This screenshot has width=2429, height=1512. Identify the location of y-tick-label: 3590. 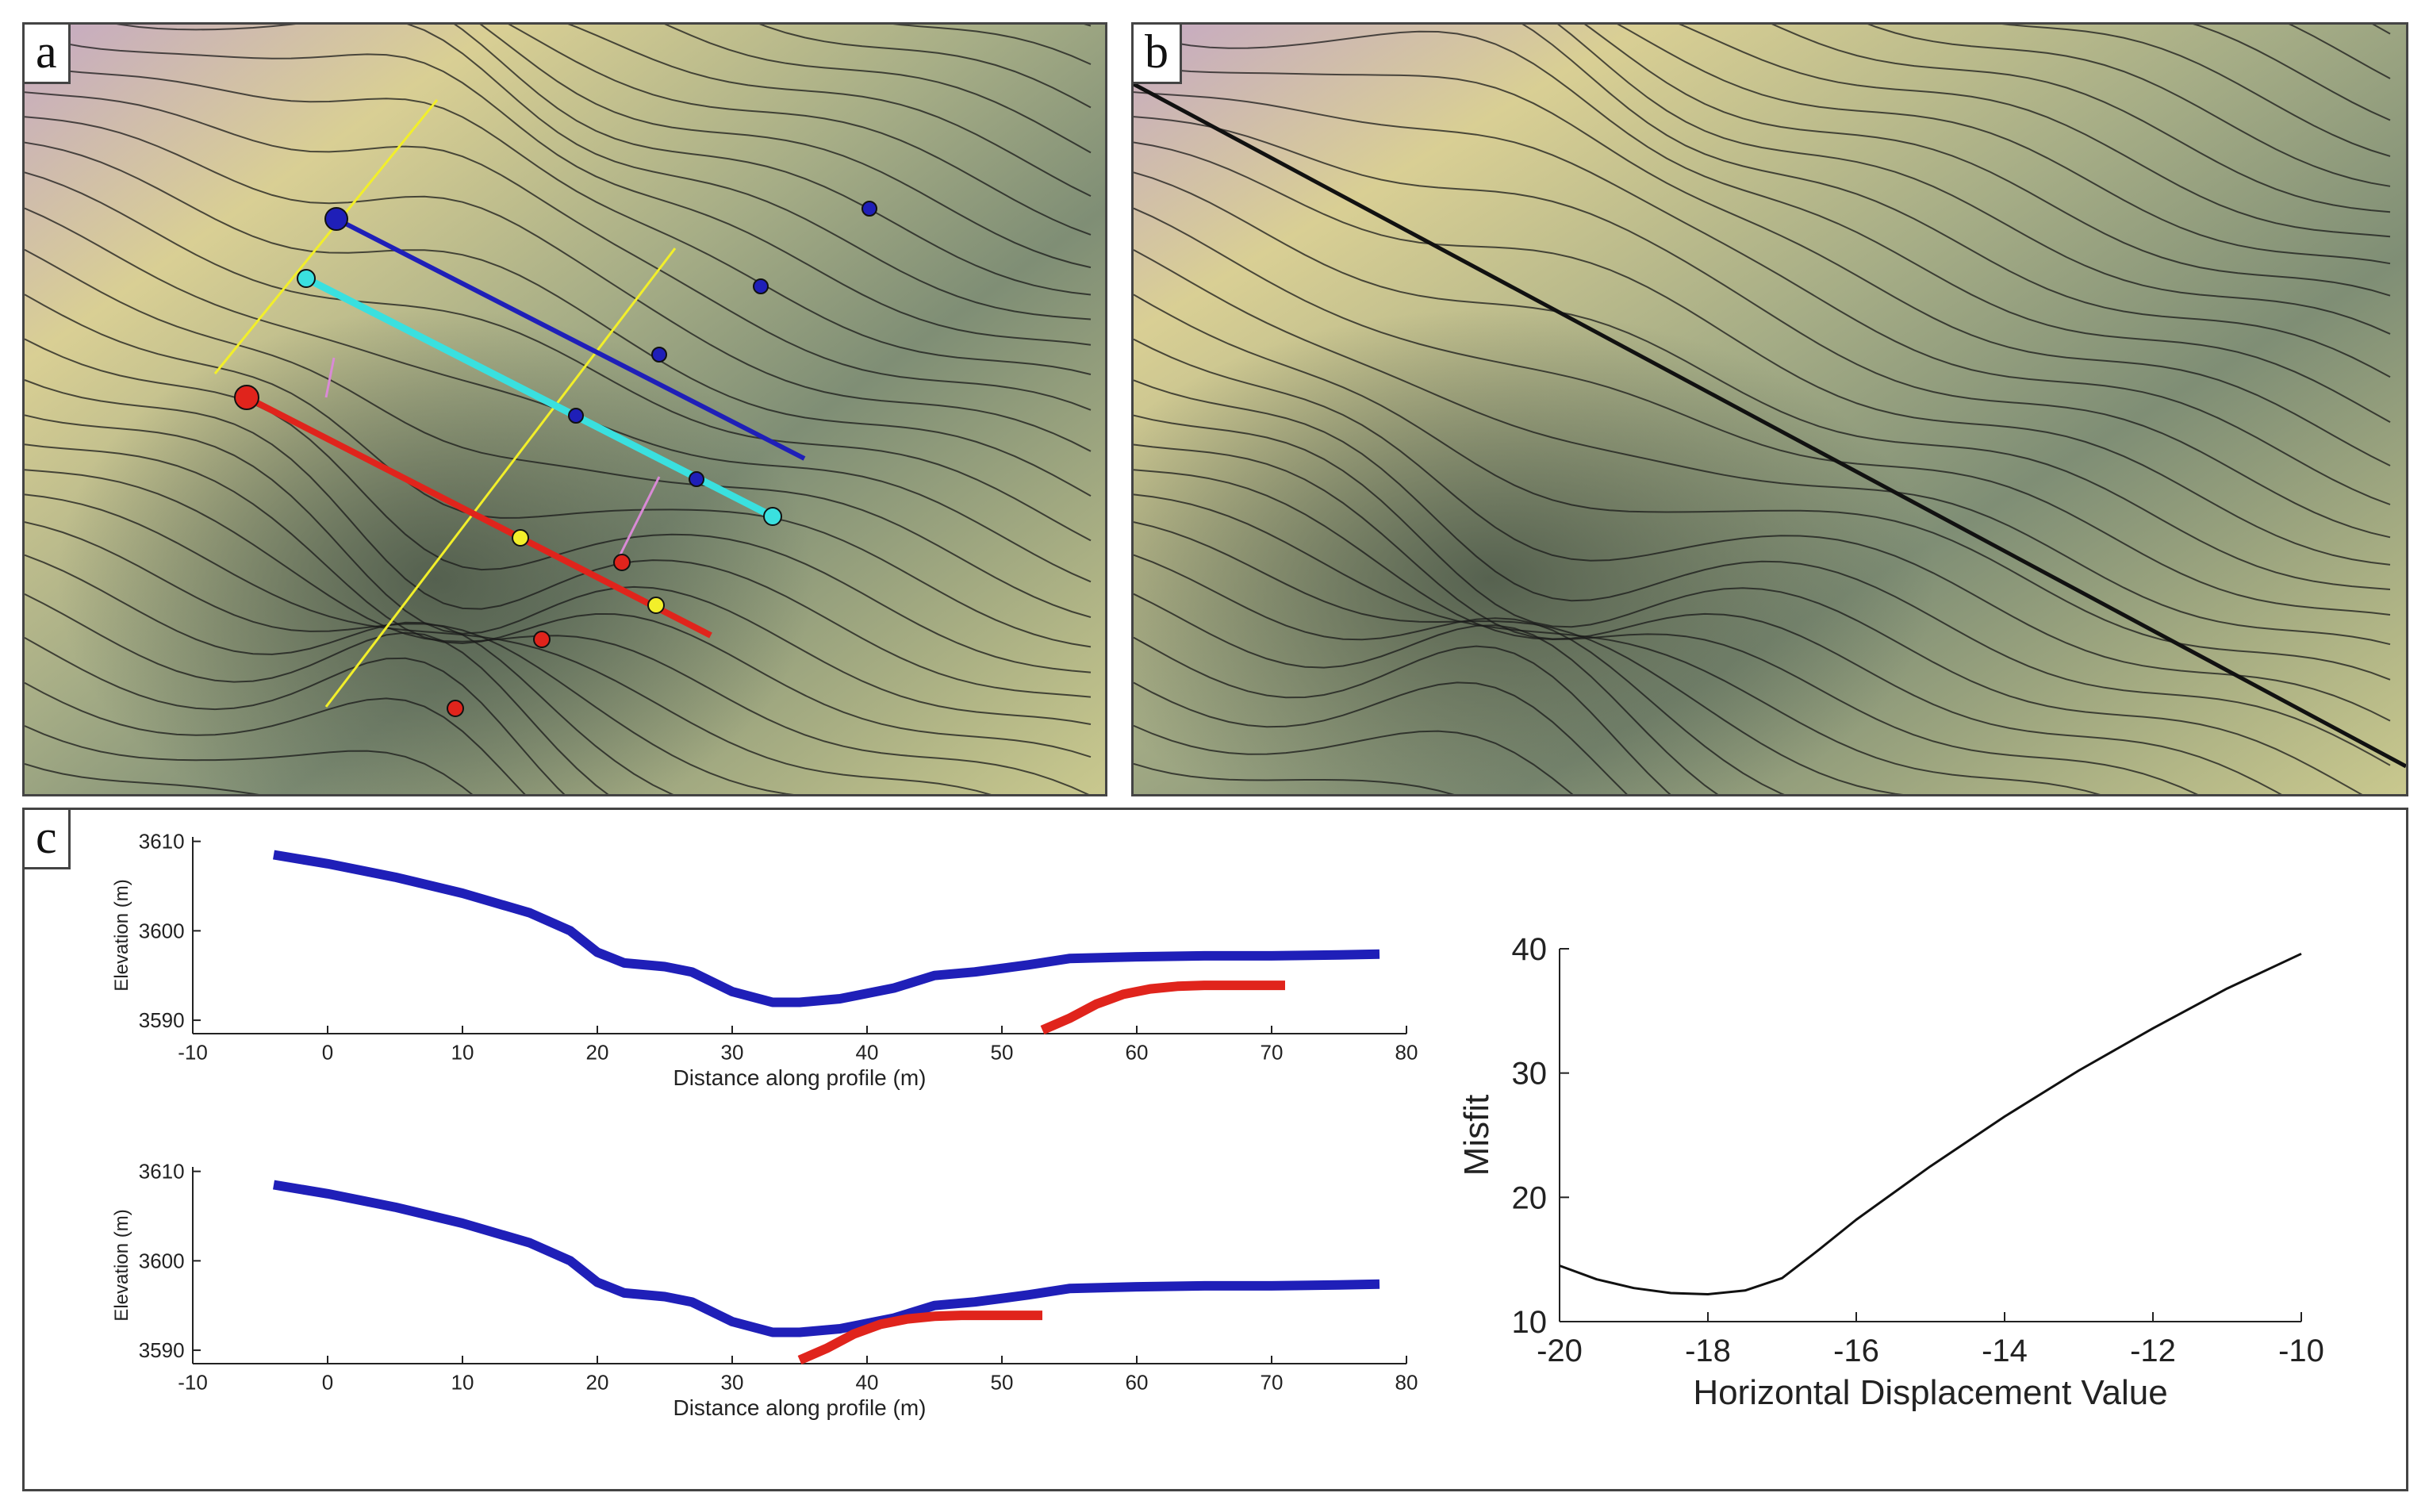
(162, 1350).